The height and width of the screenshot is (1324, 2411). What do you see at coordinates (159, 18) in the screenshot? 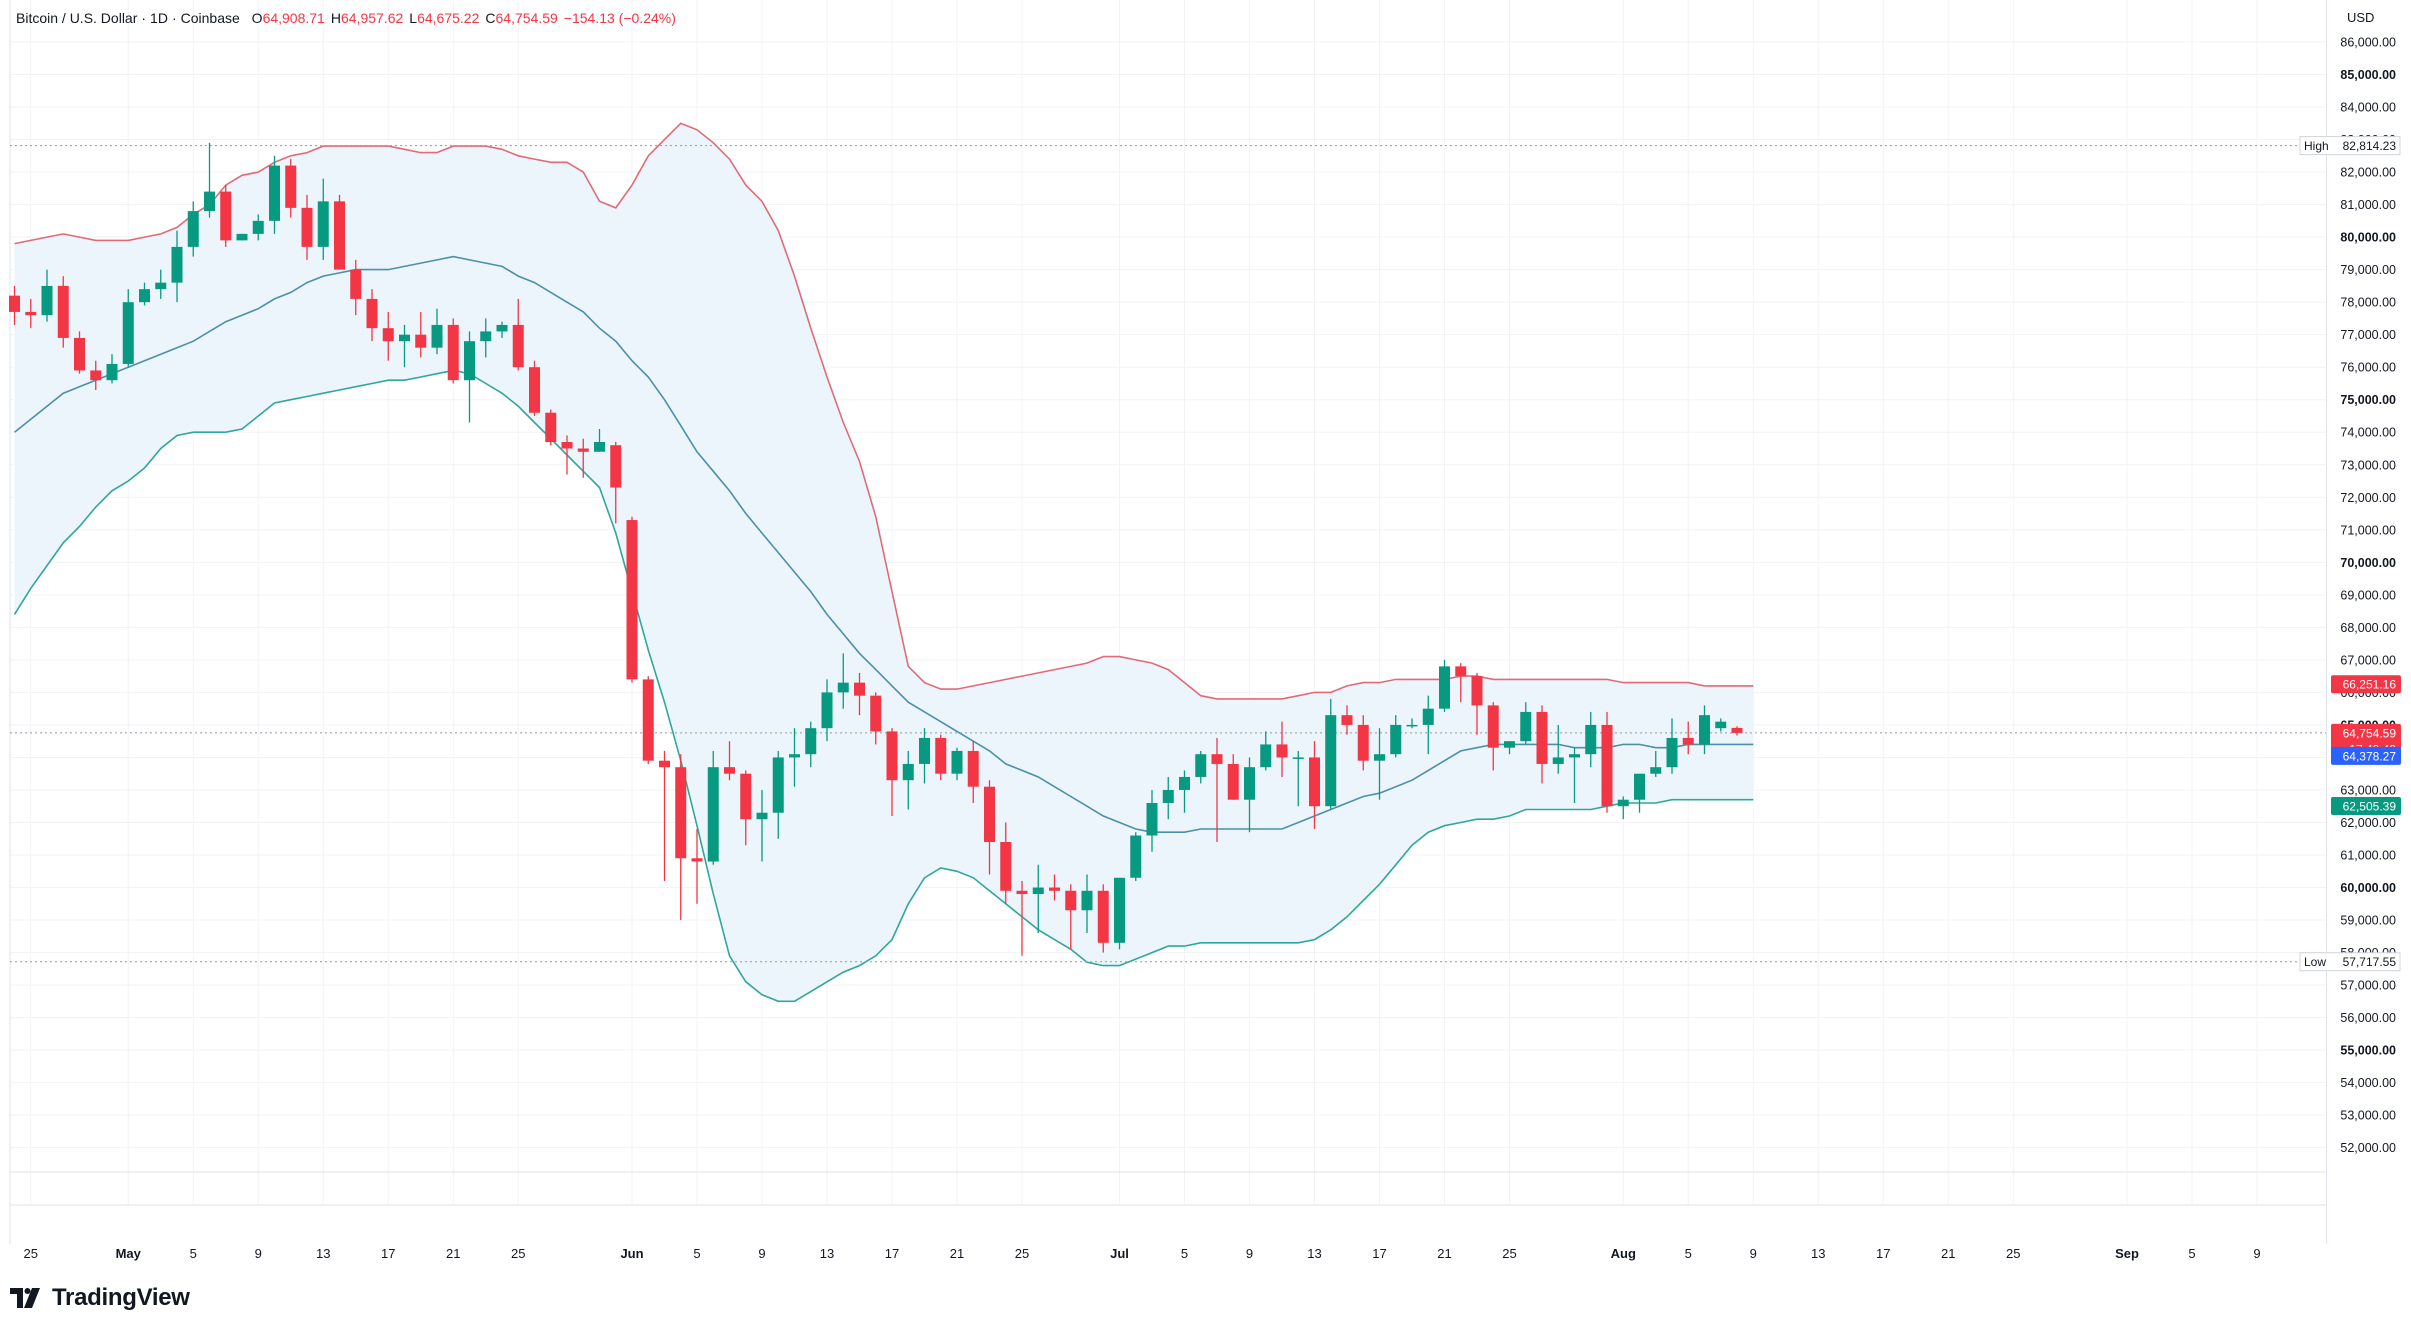
I see `interval: 1D` at bounding box center [159, 18].